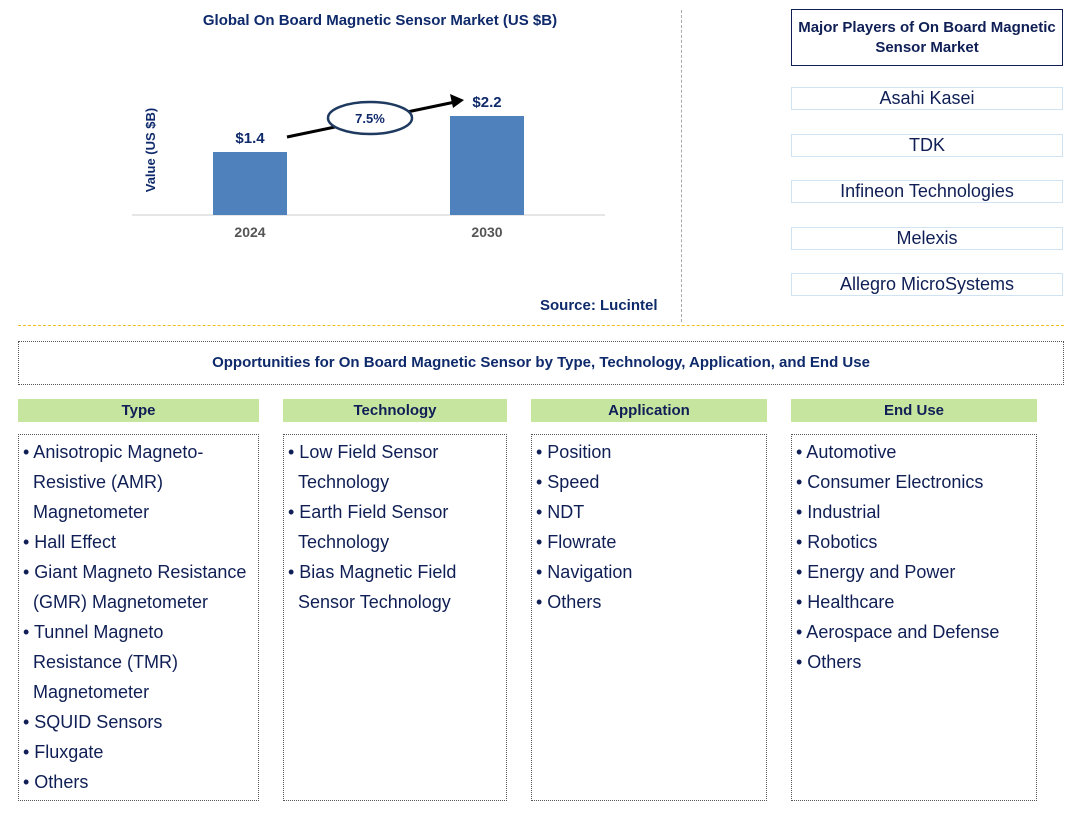 This screenshot has height=822, width=1079. I want to click on source-label: Source: Lucintel, so click(599, 305).